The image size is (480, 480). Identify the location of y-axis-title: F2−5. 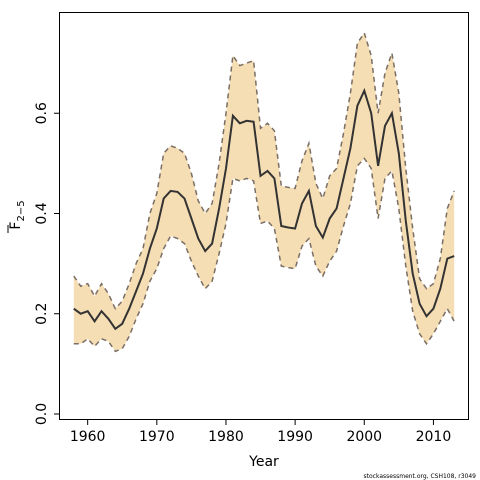
(17, 216).